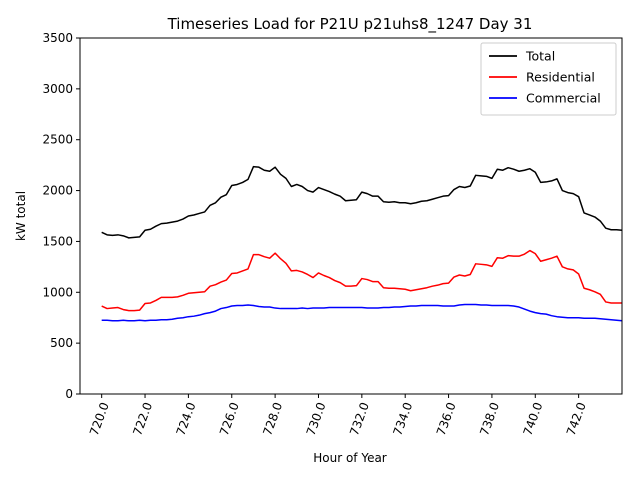 The width and height of the screenshot is (640, 480). What do you see at coordinates (69, 394) in the screenshot?
I see `y-tick-label: 0` at bounding box center [69, 394].